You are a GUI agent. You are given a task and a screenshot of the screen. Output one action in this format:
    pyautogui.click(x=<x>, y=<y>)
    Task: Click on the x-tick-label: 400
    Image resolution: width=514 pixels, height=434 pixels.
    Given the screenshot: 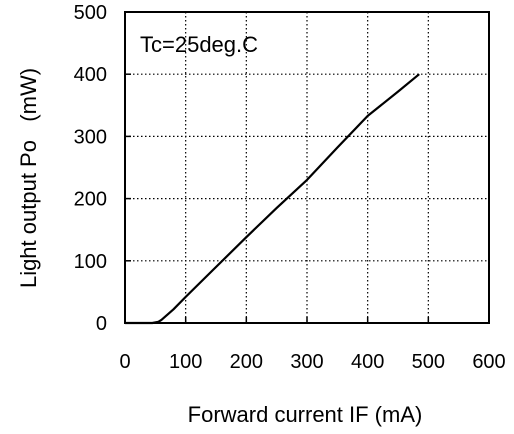 What is the action you would take?
    pyautogui.click(x=367, y=362)
    